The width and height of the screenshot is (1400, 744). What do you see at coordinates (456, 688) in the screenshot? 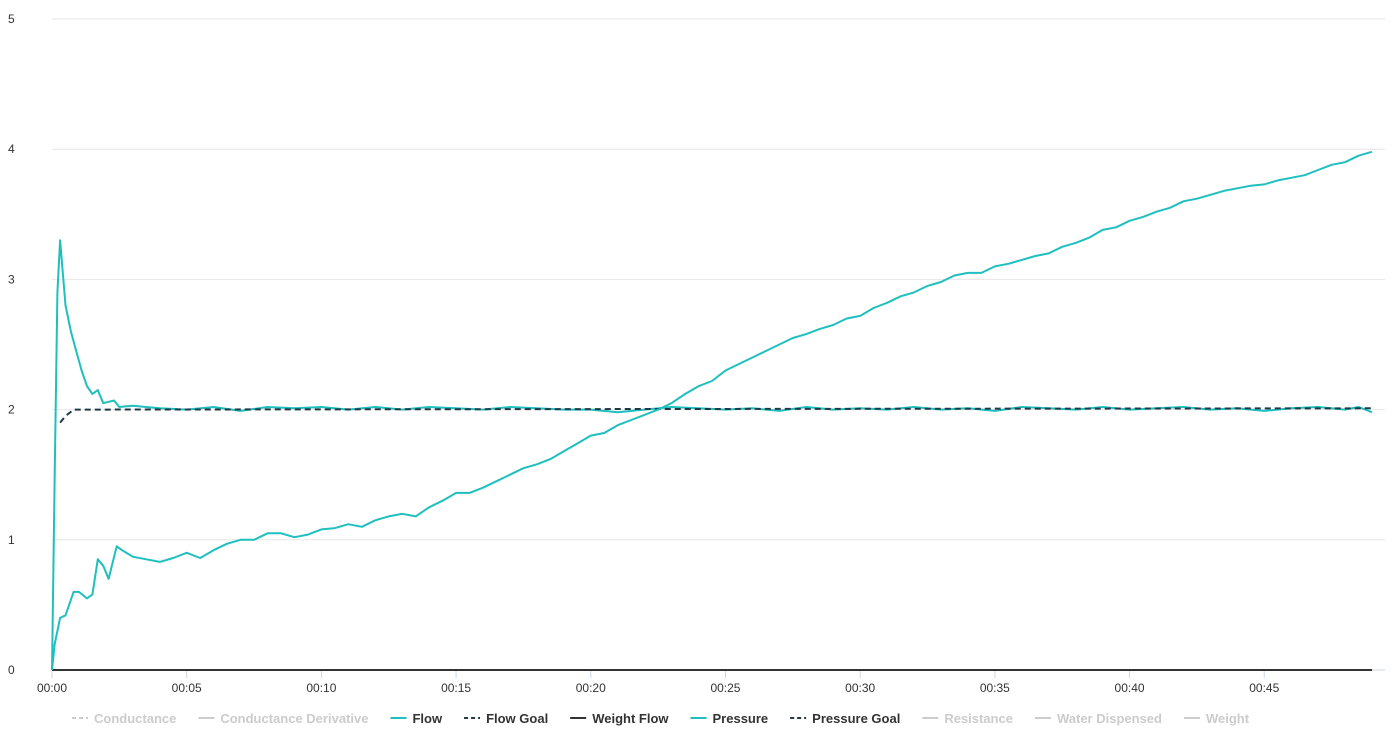
I see `x-tick-label: 00:15` at bounding box center [456, 688].